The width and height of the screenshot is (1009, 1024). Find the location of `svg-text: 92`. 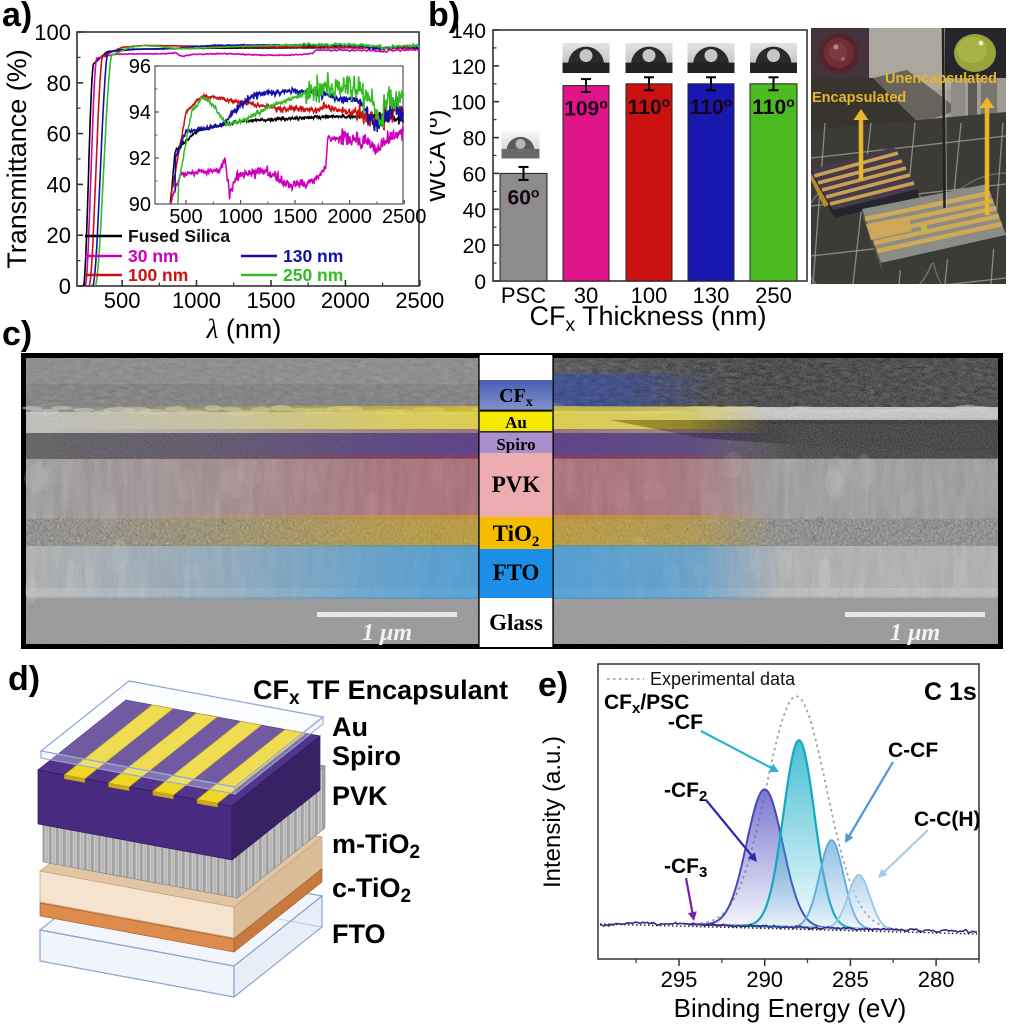

svg-text: 92 is located at coordinates (140, 159).